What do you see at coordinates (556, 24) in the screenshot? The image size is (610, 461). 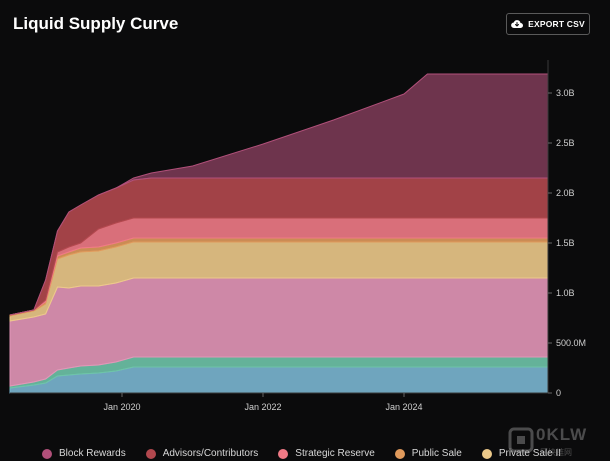 I see `export-csv-label: EXPORT CSV` at bounding box center [556, 24].